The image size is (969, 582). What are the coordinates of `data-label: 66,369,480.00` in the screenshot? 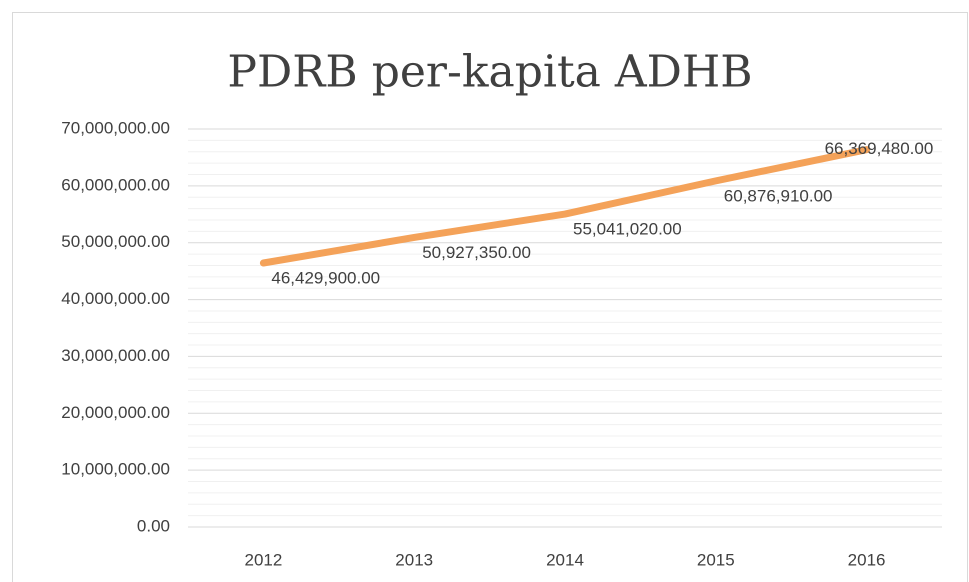 It's located at (879, 148).